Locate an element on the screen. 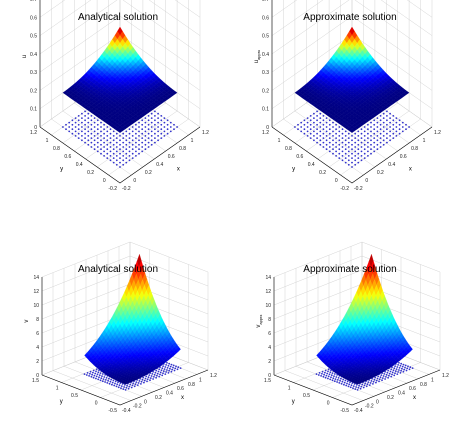 The image size is (464, 437). z-tick-label: 0 is located at coordinates (267, 128).